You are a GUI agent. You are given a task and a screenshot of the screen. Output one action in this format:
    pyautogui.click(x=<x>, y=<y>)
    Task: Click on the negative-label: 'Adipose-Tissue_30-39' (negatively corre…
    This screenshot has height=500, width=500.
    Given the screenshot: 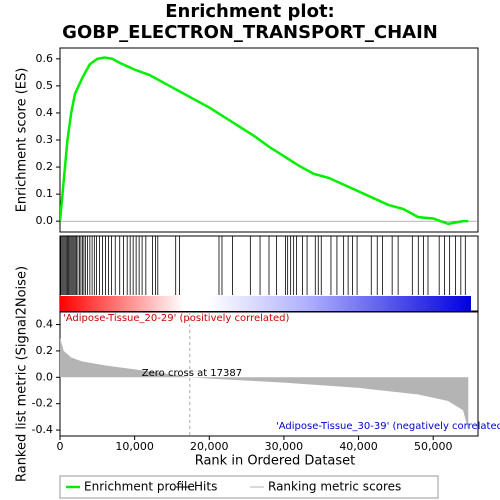 What is the action you would take?
    pyautogui.click(x=388, y=426)
    